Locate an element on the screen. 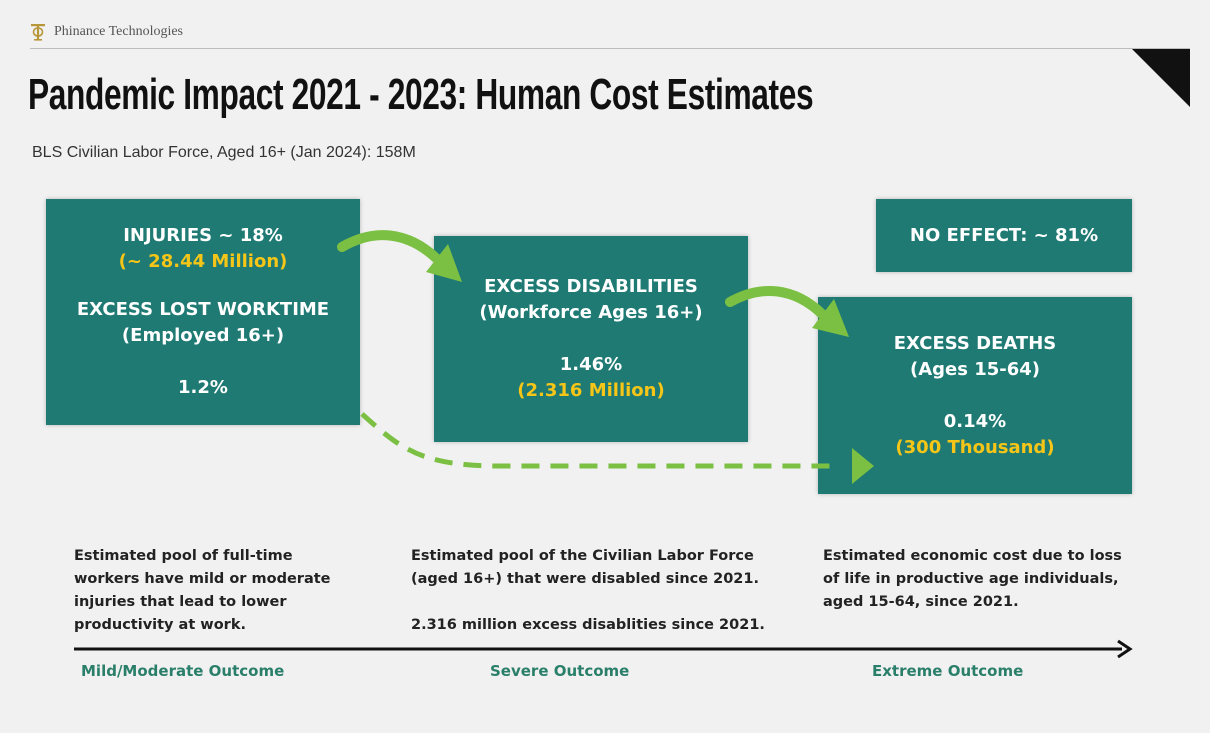 Image resolution: width=1210 pixels, height=733 pixels. no-effect-box: NO EFFECT: ~ 81% is located at coordinates (1004, 235).